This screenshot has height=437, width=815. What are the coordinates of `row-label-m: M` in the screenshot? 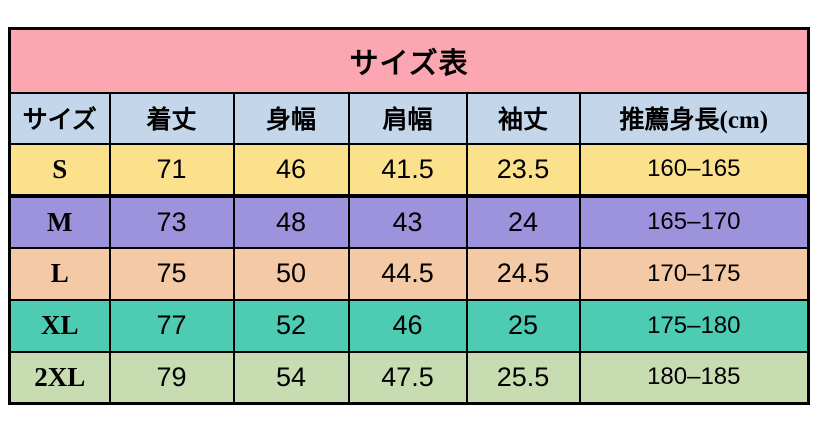 It's located at (59, 221).